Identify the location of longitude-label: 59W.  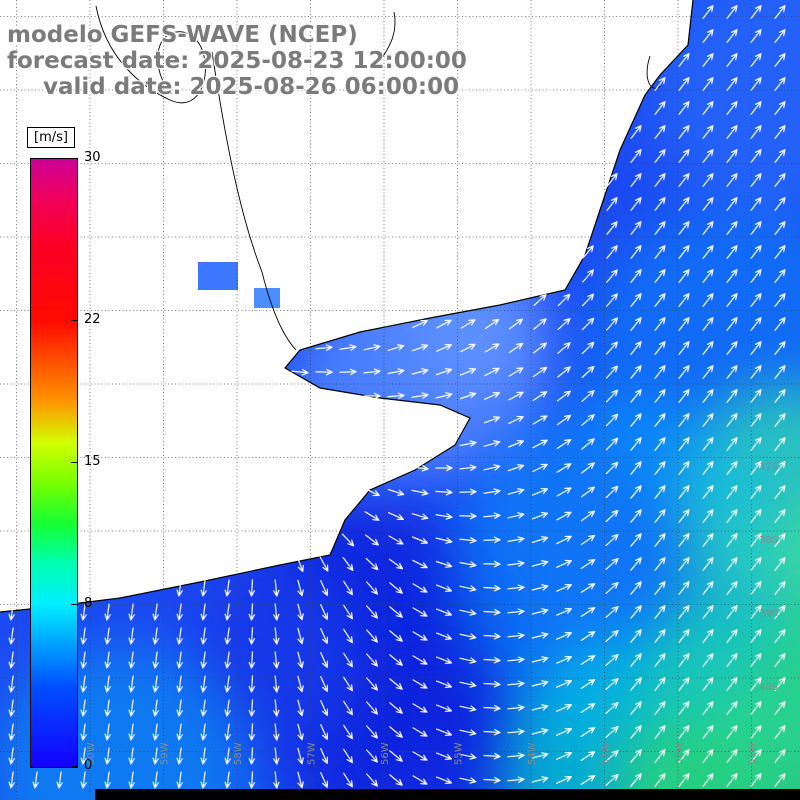
(165, 753).